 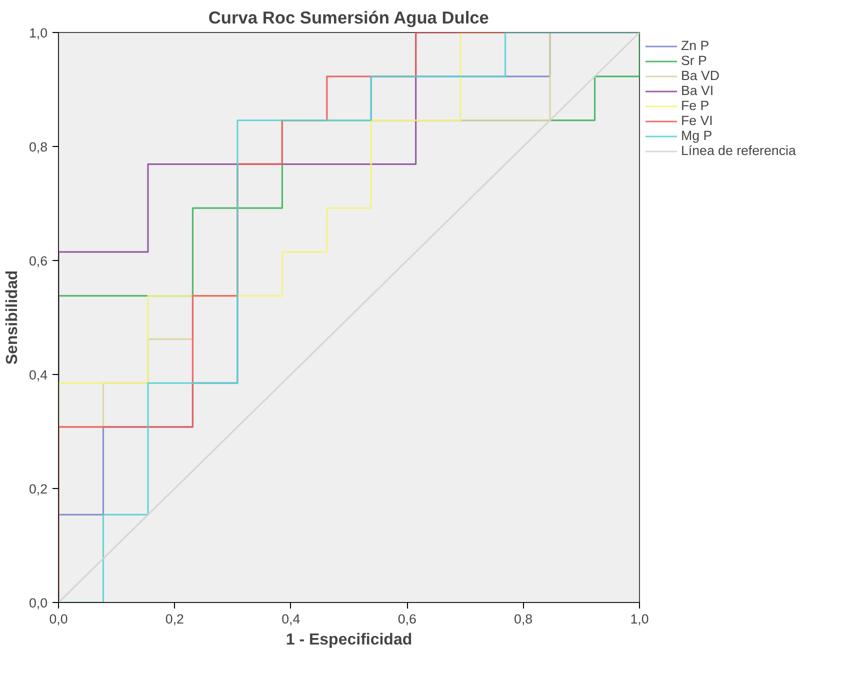 I want to click on y-tick-label: 0,6, so click(x=38, y=261).